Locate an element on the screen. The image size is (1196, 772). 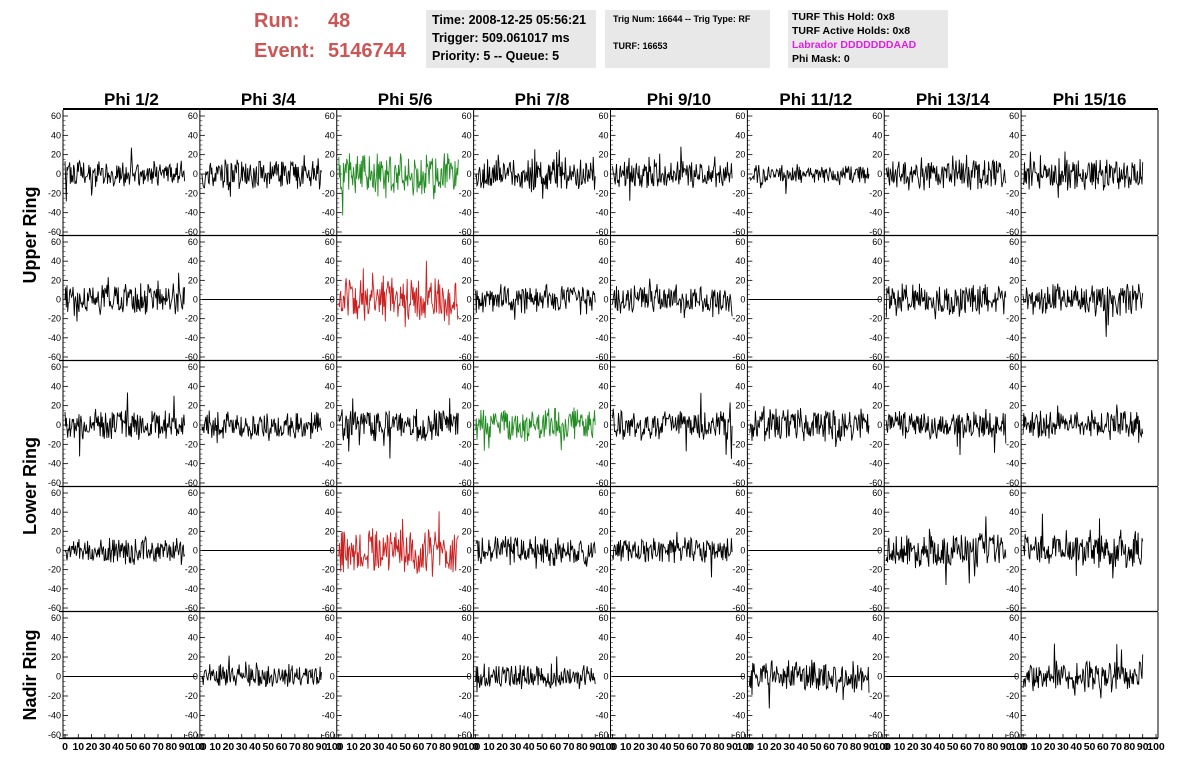
x-tick-label: 80 is located at coordinates (1130, 747).